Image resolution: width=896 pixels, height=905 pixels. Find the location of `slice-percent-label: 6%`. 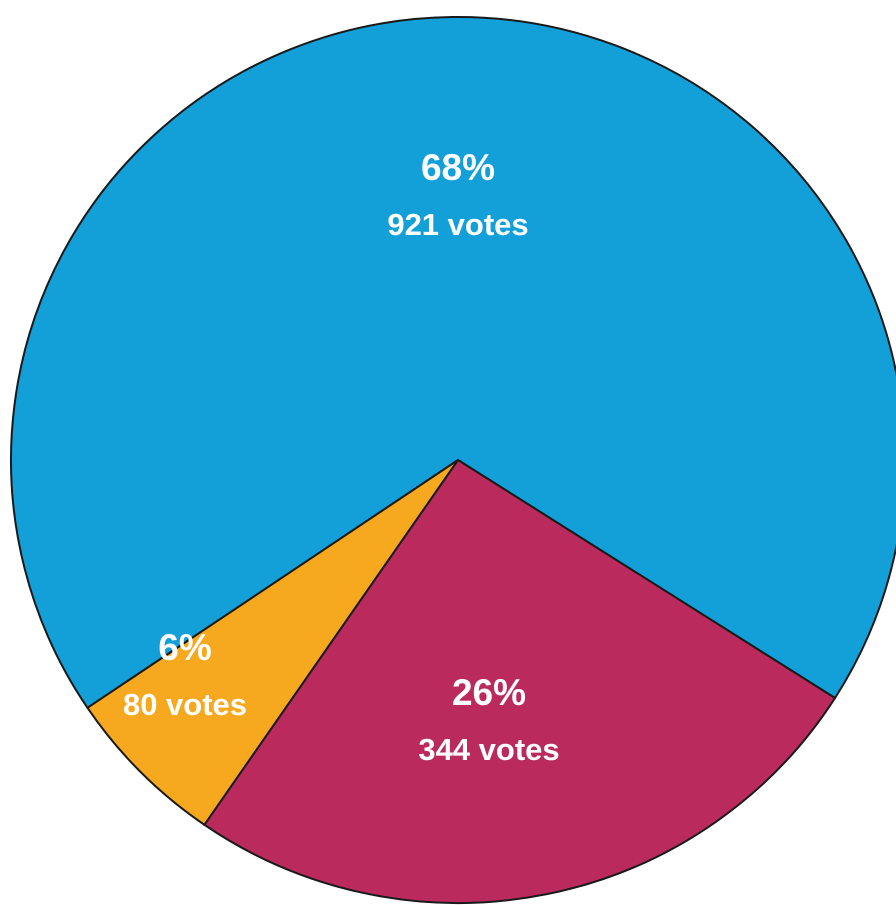

slice-percent-label: 6% is located at coordinates (184, 647).